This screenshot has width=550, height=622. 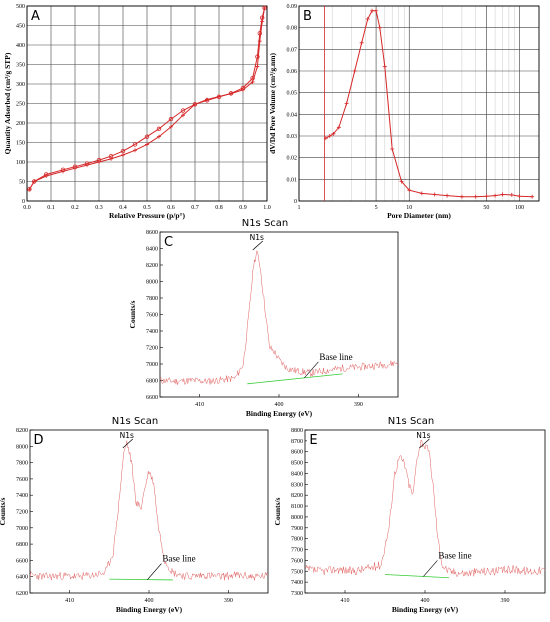 What do you see at coordinates (376, 208) in the screenshot?
I see `x-tick-label: 5` at bounding box center [376, 208].